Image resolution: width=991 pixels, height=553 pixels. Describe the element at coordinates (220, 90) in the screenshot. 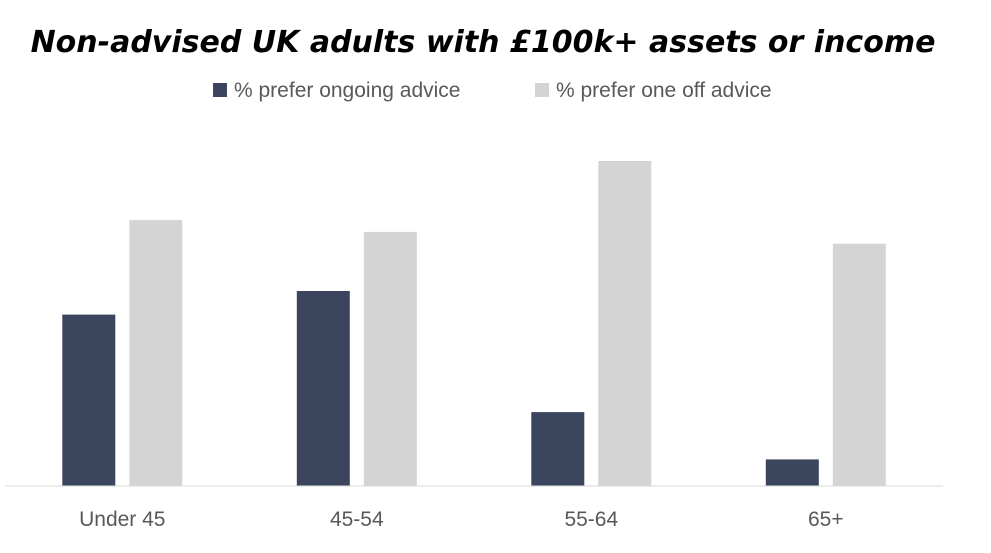

I see `legend-swatch-ongoing` at that location.